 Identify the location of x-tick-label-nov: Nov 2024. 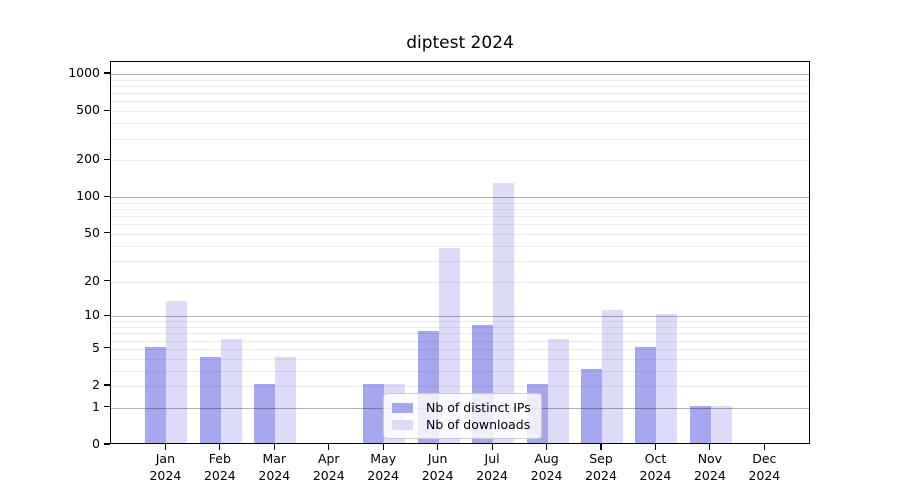
(710, 467).